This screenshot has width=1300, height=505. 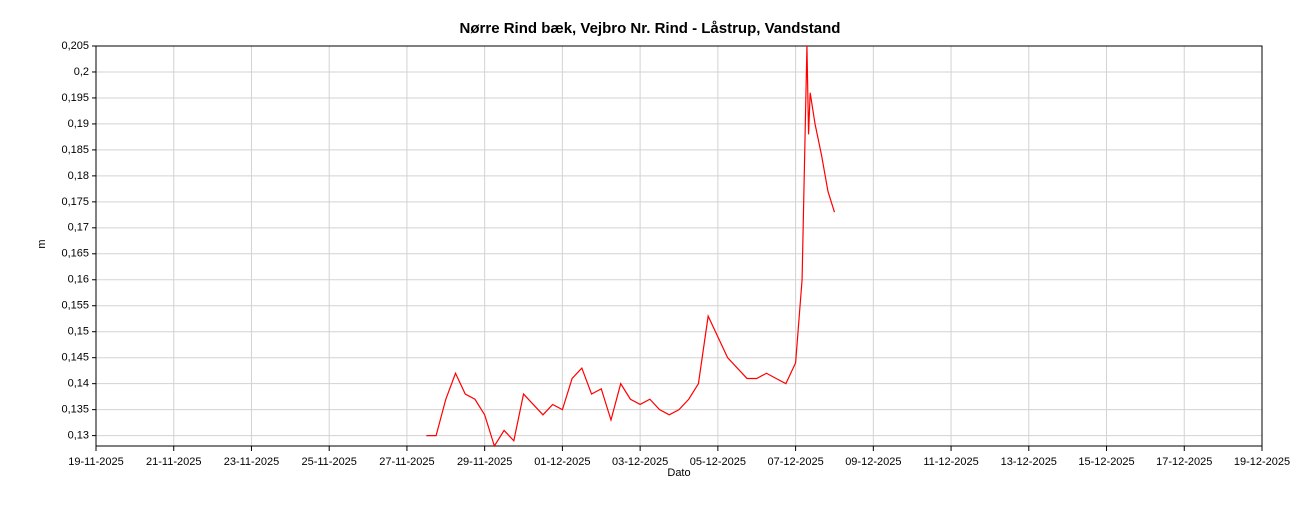 What do you see at coordinates (75, 150) in the screenshot?
I see `y-tick-label: 0,185` at bounding box center [75, 150].